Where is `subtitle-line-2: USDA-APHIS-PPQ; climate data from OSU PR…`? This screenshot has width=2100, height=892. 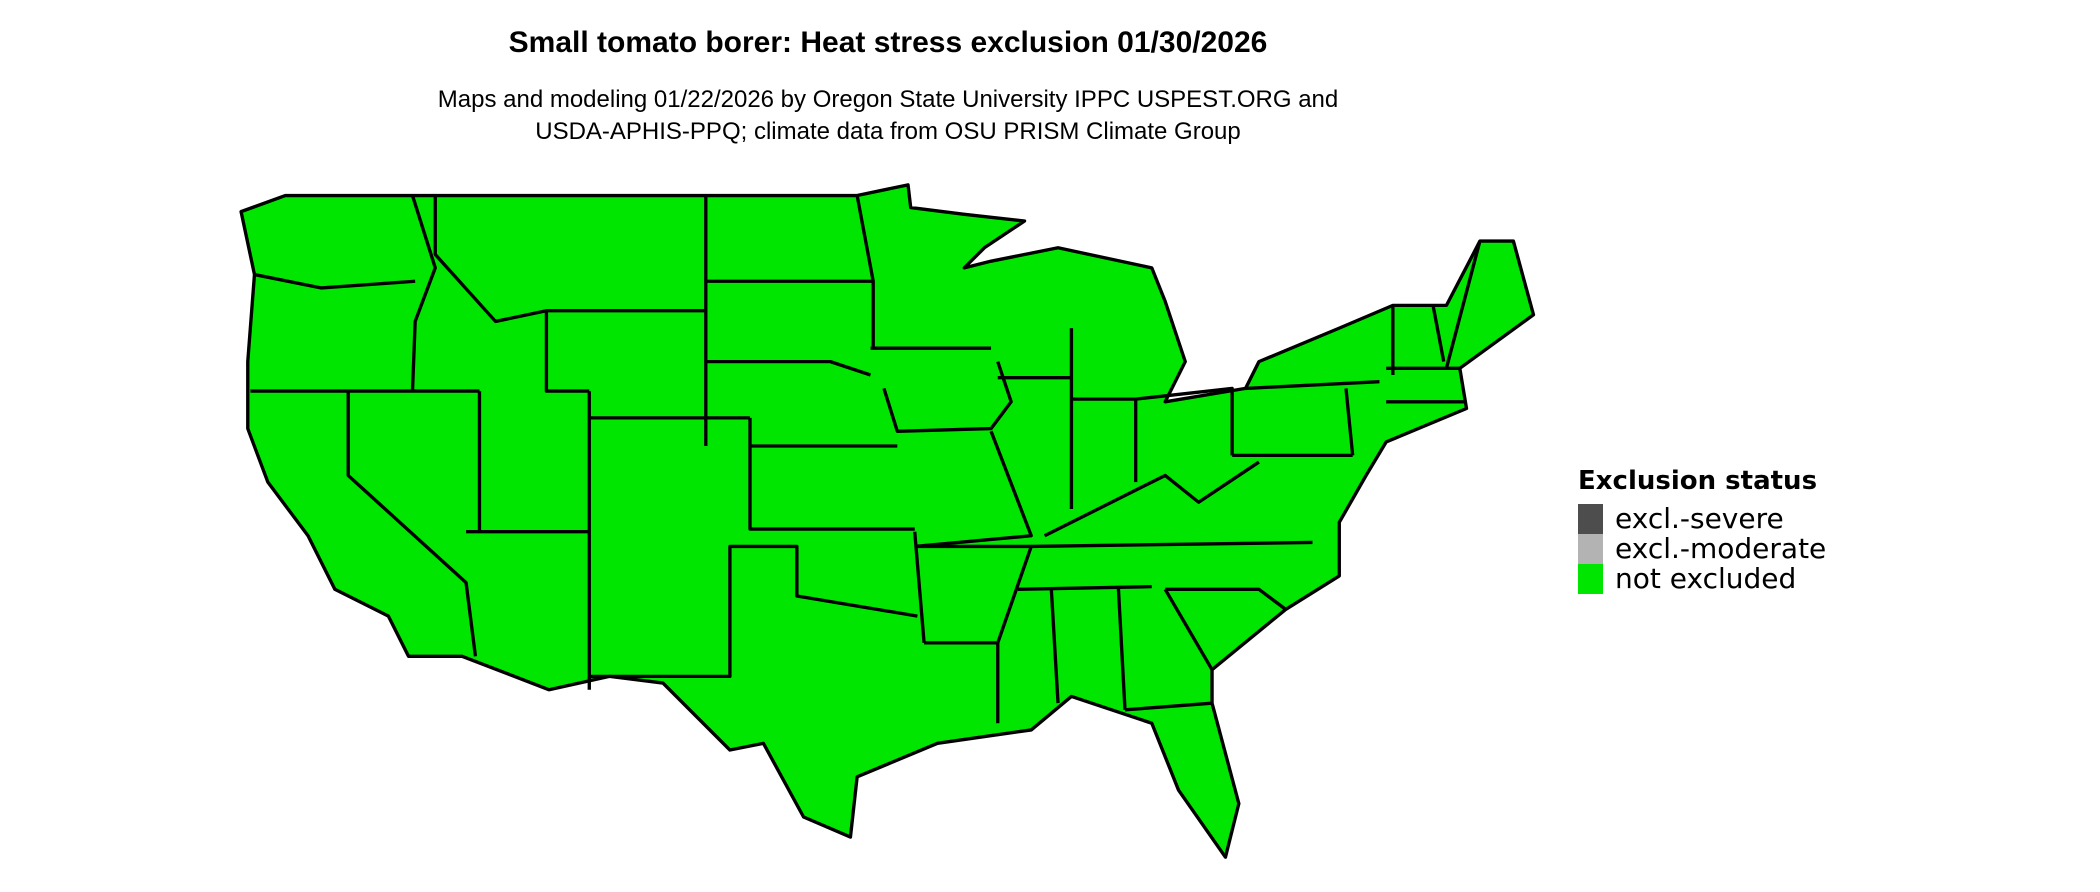
subtitle-line-2: USDA-APHIS-PPQ; climate data from OSU PR… is located at coordinates (888, 131).